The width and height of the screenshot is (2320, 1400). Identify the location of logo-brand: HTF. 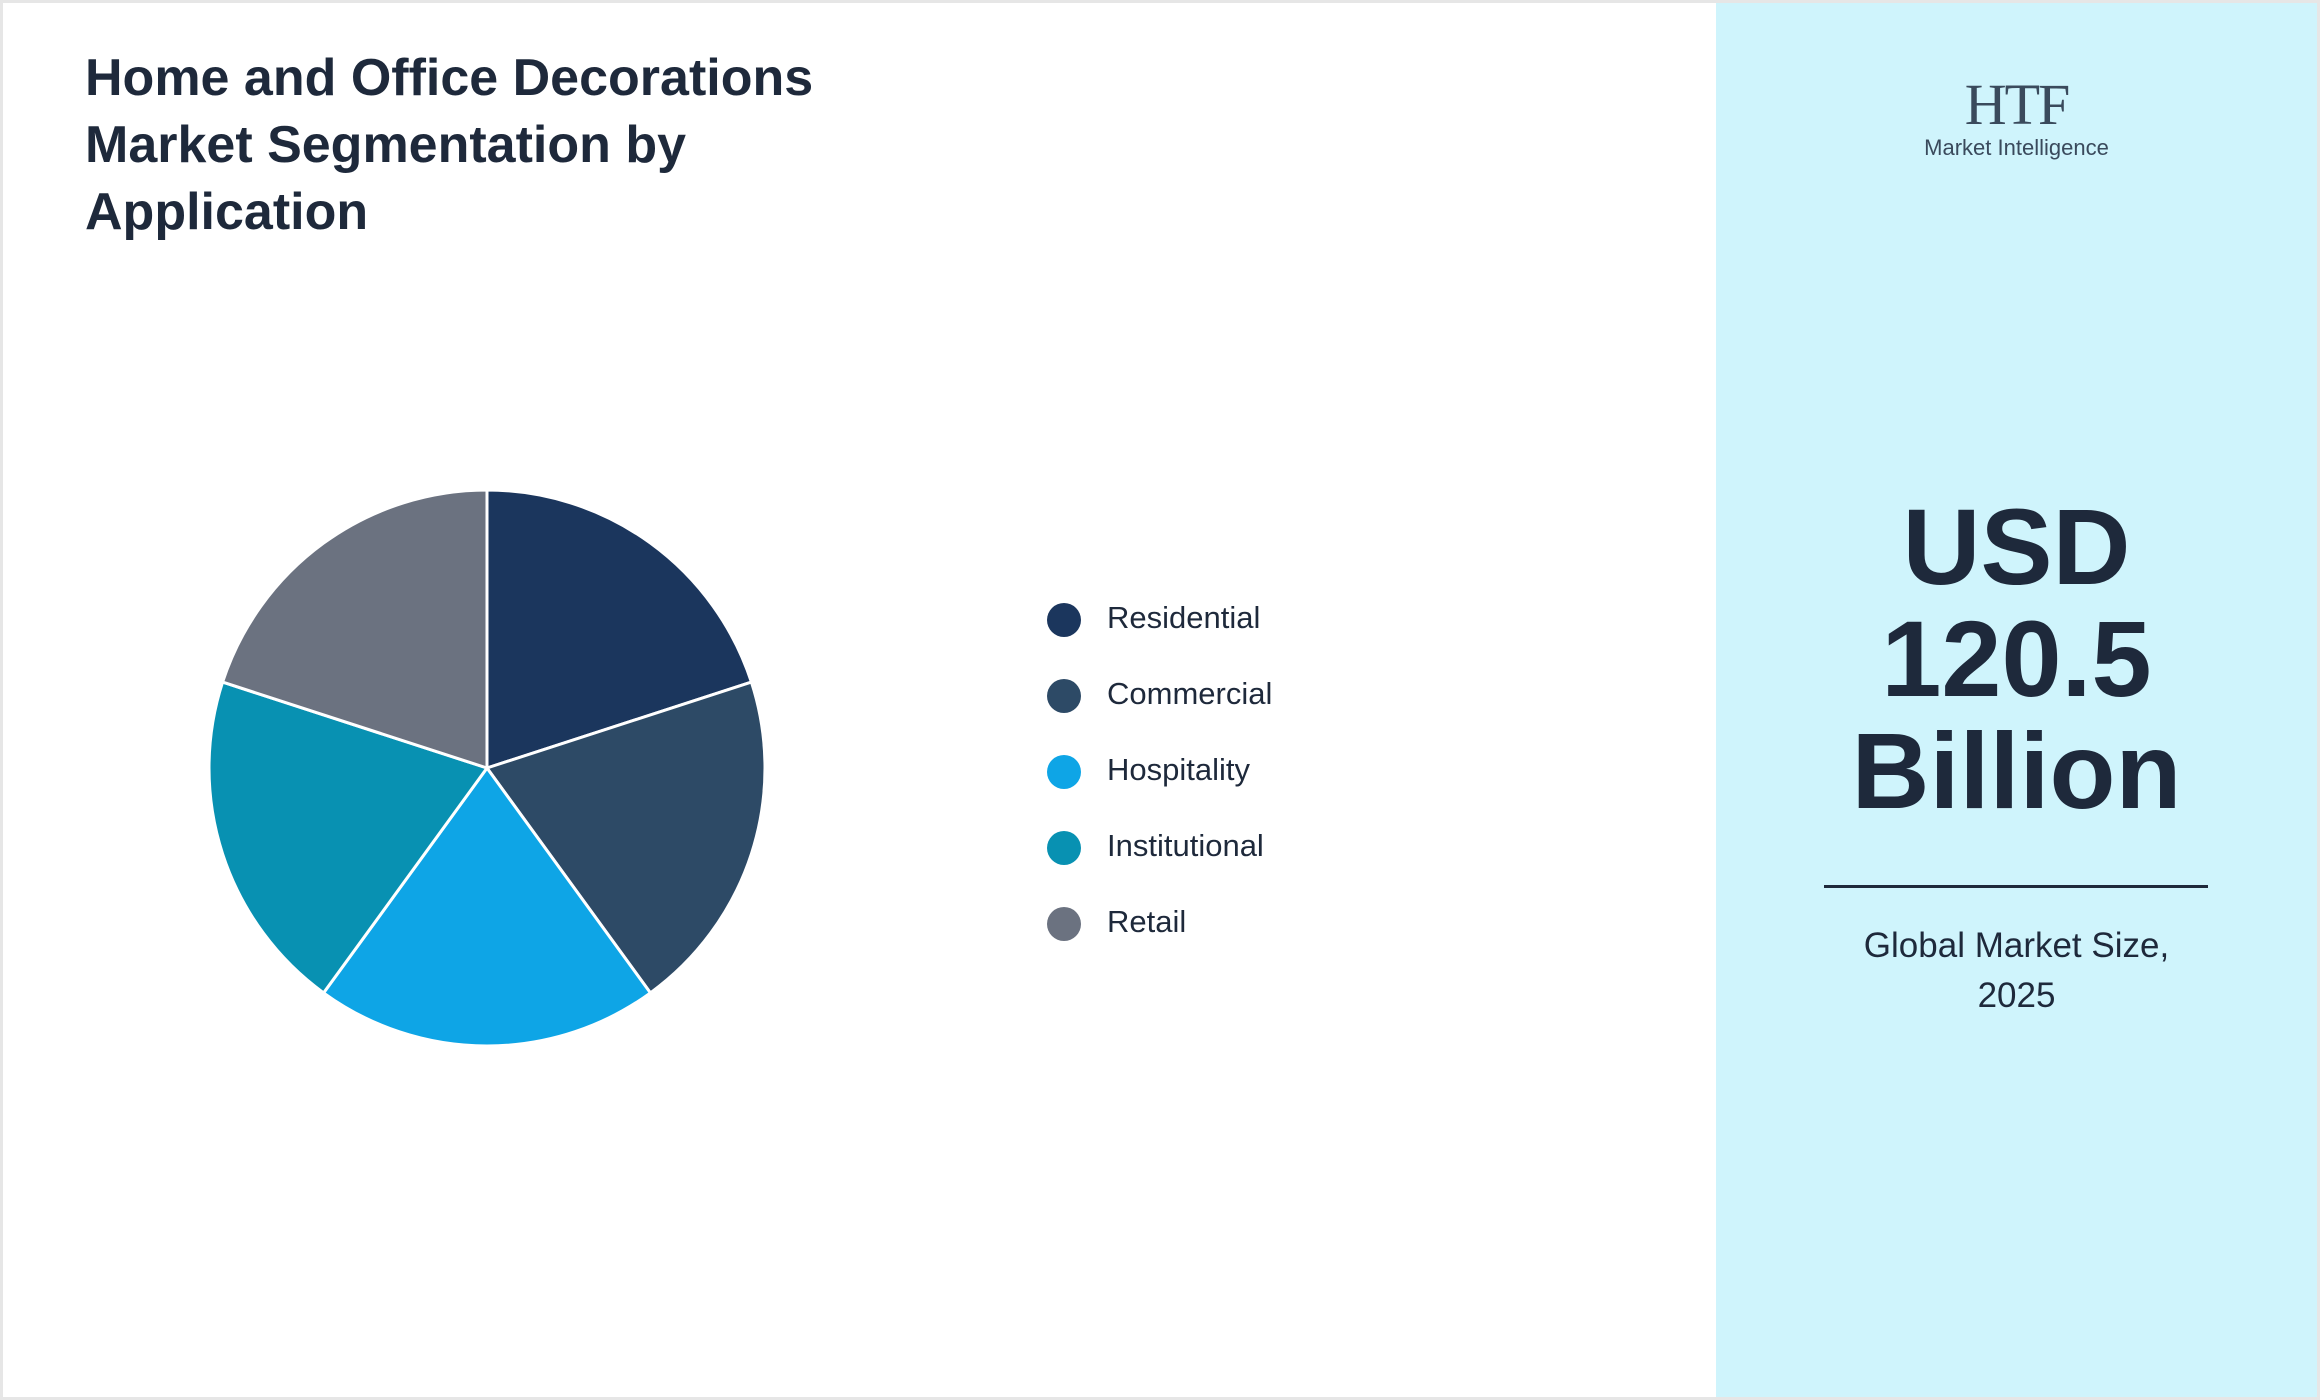
(2017, 104).